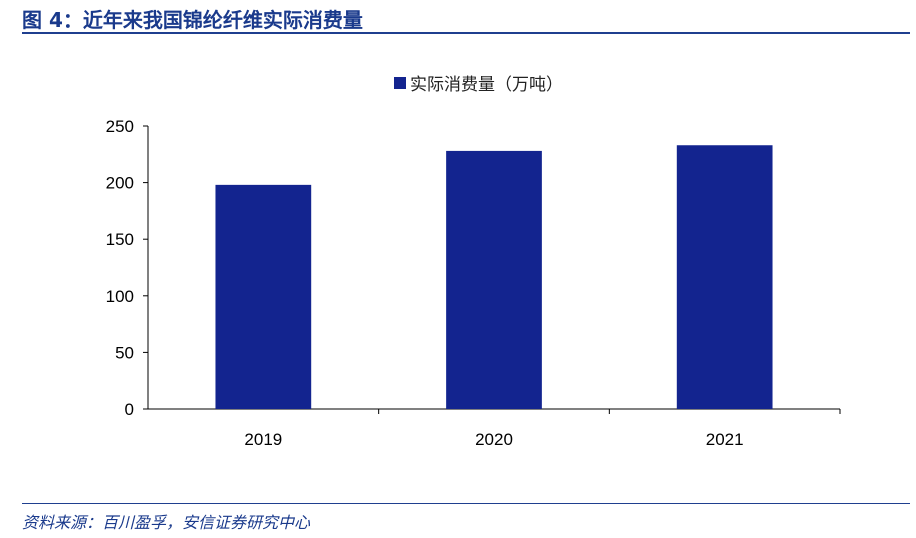 This screenshot has width=916, height=538. What do you see at coordinates (725, 439) in the screenshot?
I see `x-tick-label: 2021` at bounding box center [725, 439].